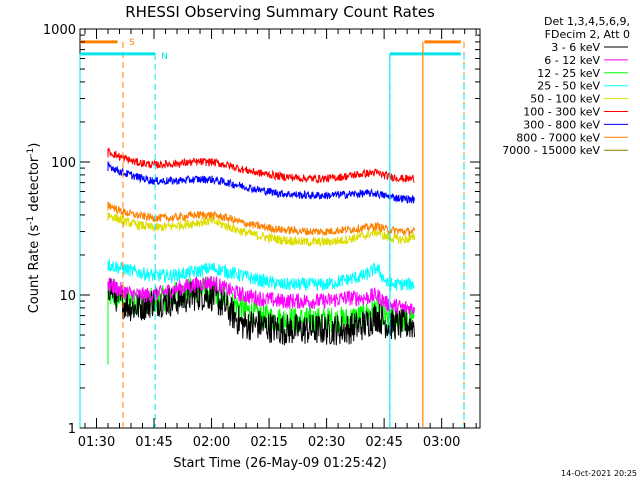 The image size is (640, 480). What do you see at coordinates (268, 442) in the screenshot?
I see `x-tick-label: 02:15` at bounding box center [268, 442].